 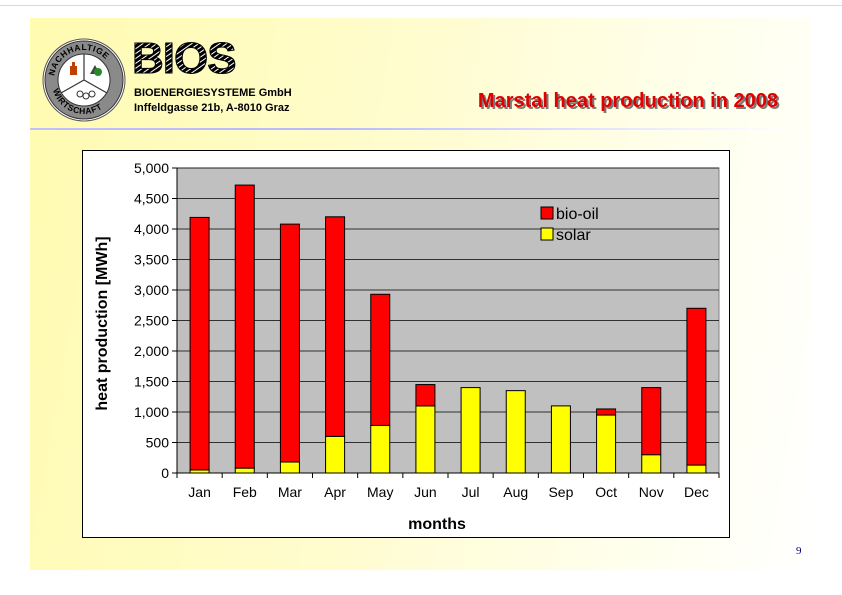 What do you see at coordinates (151, 351) in the screenshot?
I see `y-tick-label: 2,000` at bounding box center [151, 351].